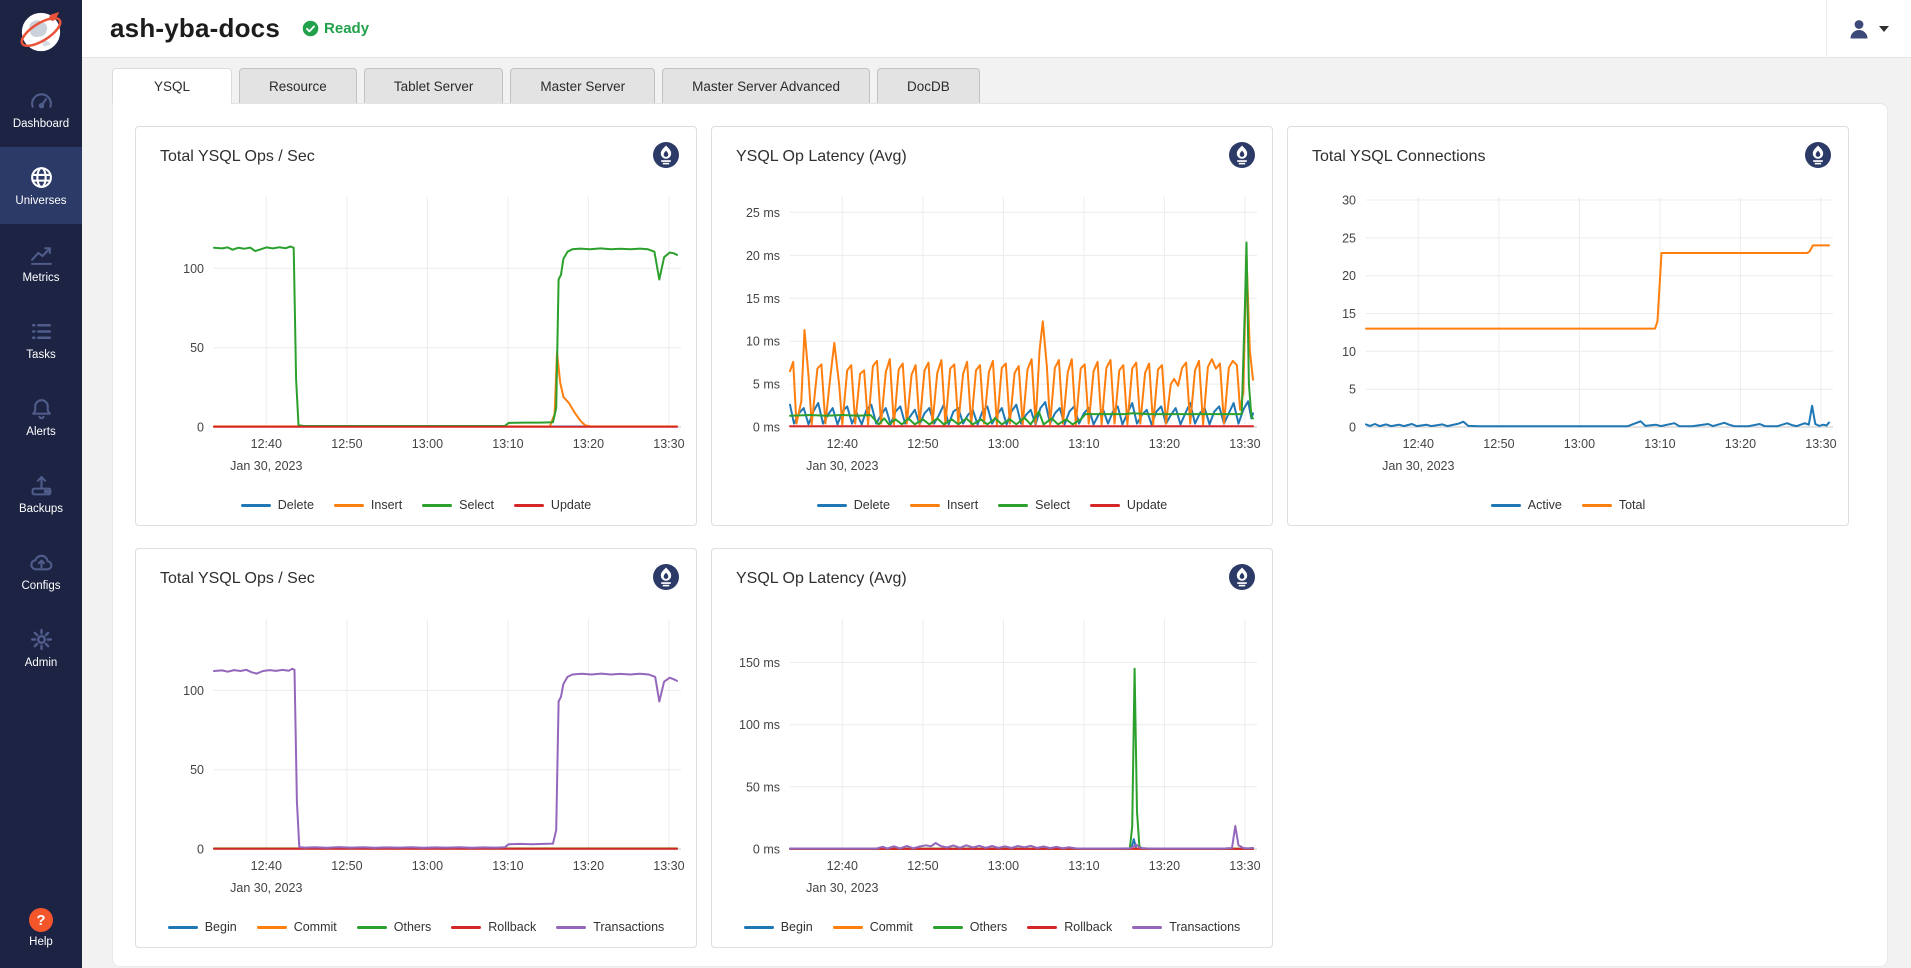  I want to click on svg-text: 100 ms, so click(759, 725).